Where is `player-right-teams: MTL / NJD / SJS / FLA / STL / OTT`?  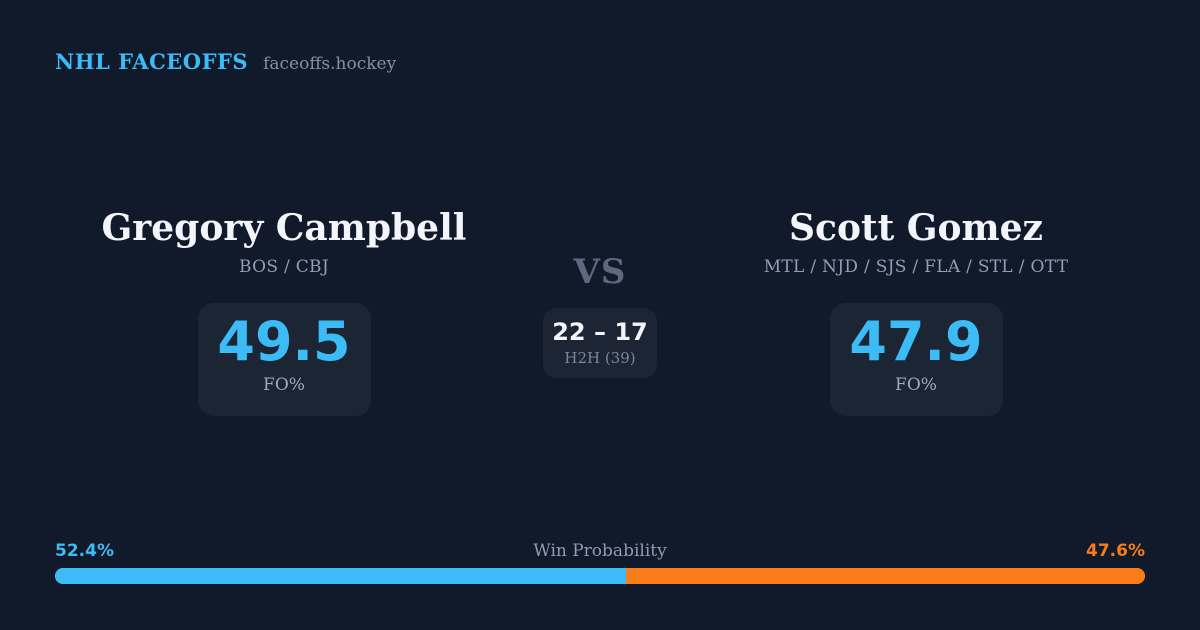 player-right-teams: MTL / NJD / SJS / FLA / STL / OTT is located at coordinates (916, 267).